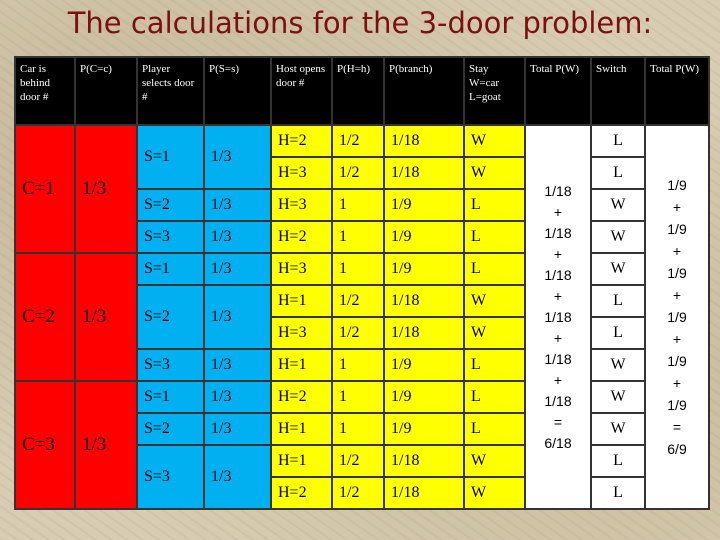 The width and height of the screenshot is (720, 540). What do you see at coordinates (424, 91) in the screenshot?
I see `header-pbranch: P(branch)` at bounding box center [424, 91].